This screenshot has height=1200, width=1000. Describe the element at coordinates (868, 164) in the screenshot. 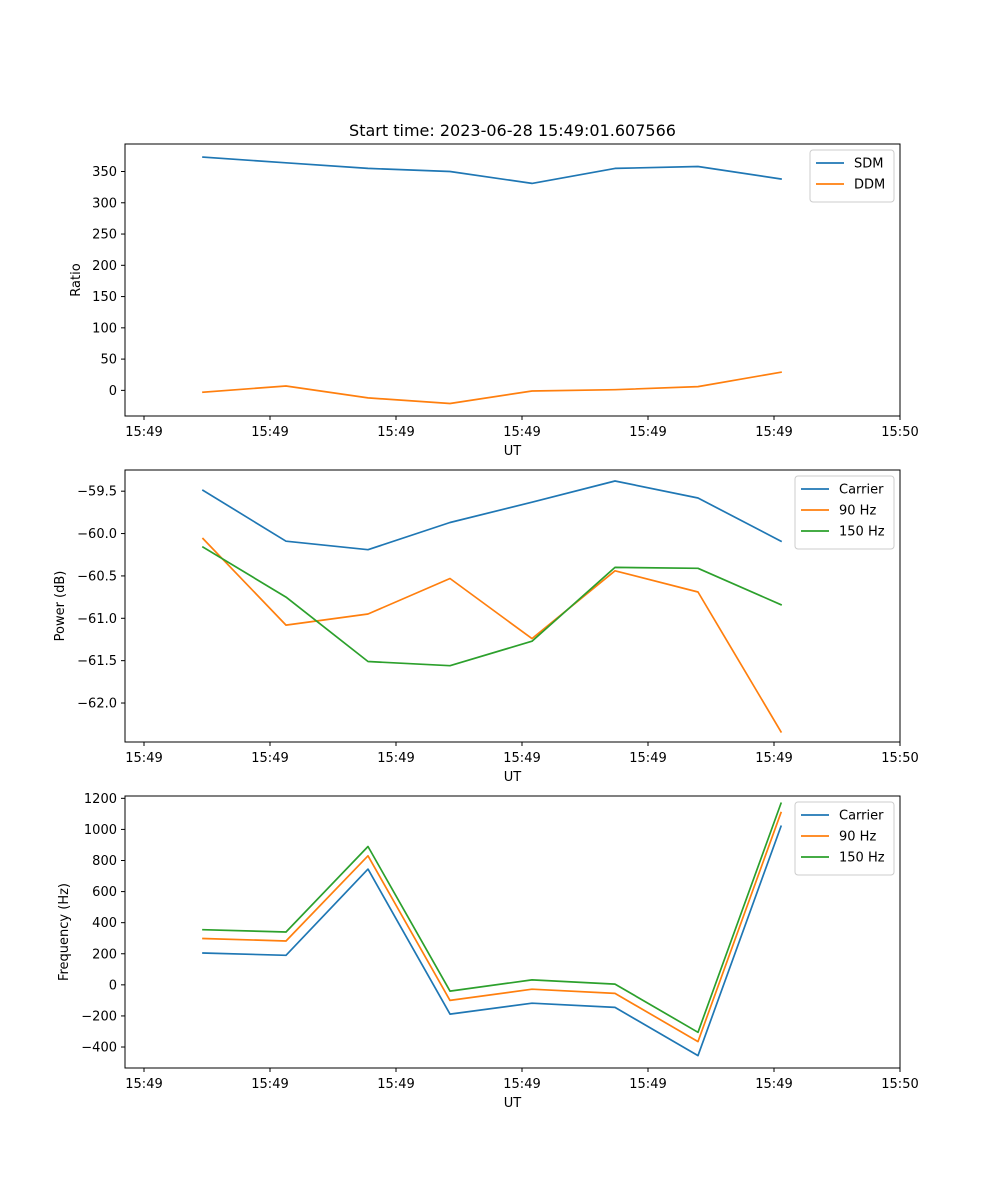

I see `legend-label: SDM` at that location.